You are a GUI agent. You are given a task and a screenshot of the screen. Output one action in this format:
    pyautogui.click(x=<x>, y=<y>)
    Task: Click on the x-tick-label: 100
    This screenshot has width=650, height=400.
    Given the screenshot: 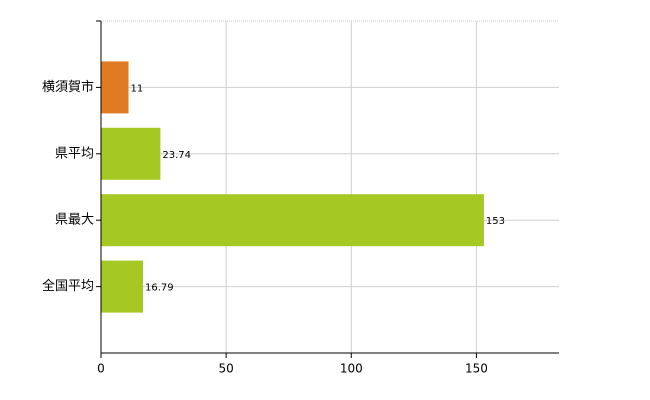 What is the action you would take?
    pyautogui.click(x=351, y=369)
    